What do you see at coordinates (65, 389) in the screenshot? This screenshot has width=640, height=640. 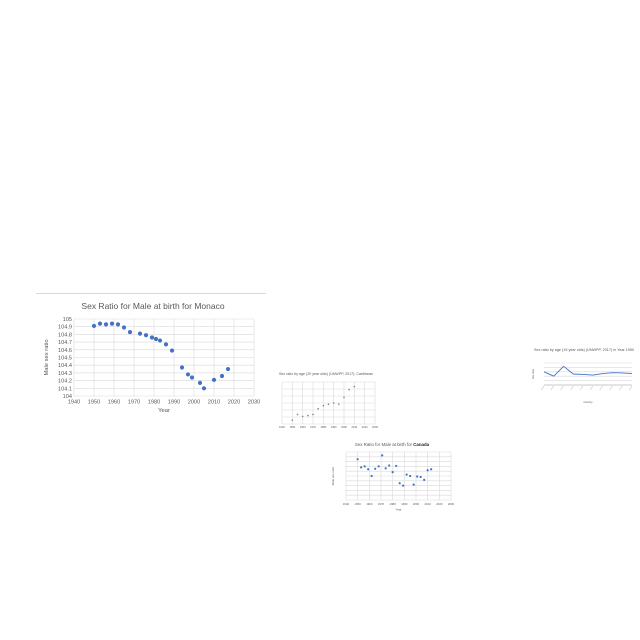 I see `y-tick-label: 104.1` at bounding box center [65, 389].